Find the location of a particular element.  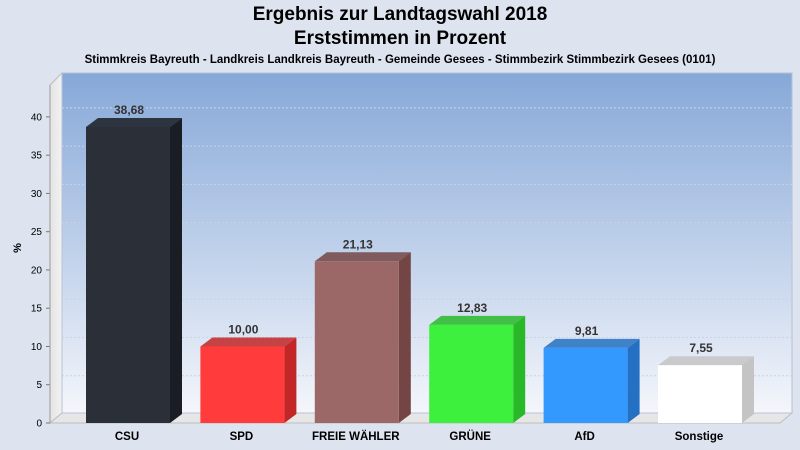

y-tick-label: 0 is located at coordinates (39, 424).